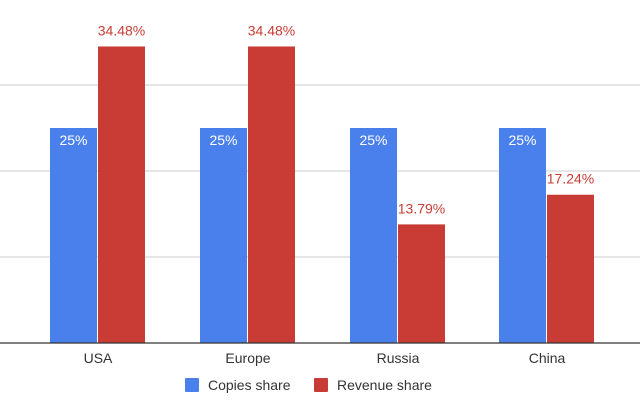  I want to click on bar-revenue-europe, so click(271, 195).